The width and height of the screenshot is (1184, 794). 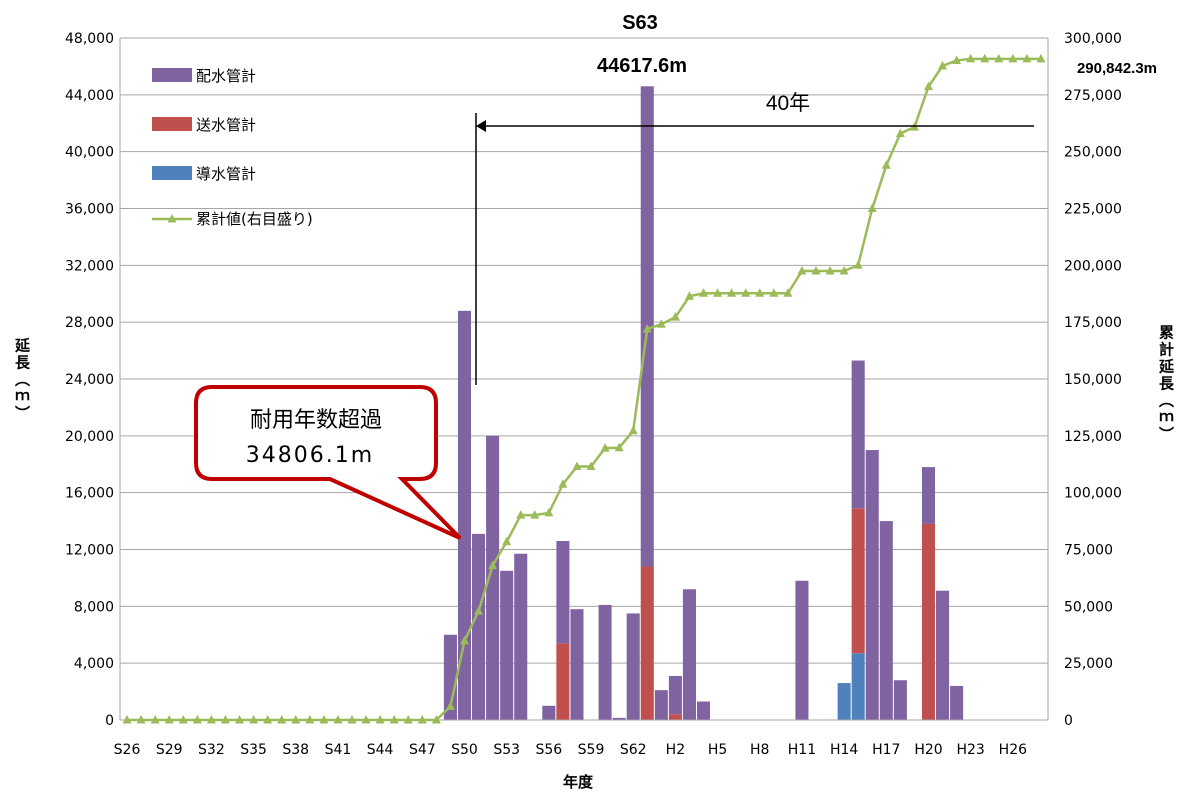 I want to click on bar-配水管計-H2, so click(x=675, y=695).